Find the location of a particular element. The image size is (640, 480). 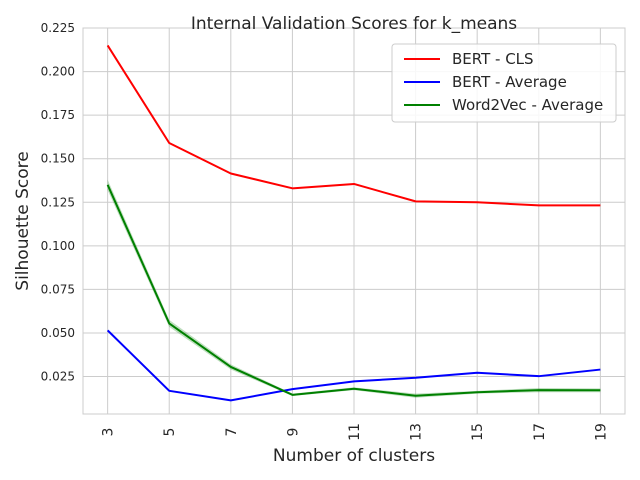

x-tick-label: 15 is located at coordinates (478, 432).